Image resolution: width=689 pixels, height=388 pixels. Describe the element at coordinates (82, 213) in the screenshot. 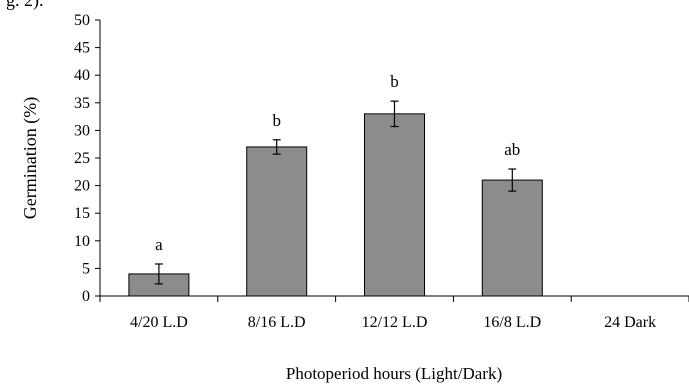

I see `y-tick-label: 15` at that location.